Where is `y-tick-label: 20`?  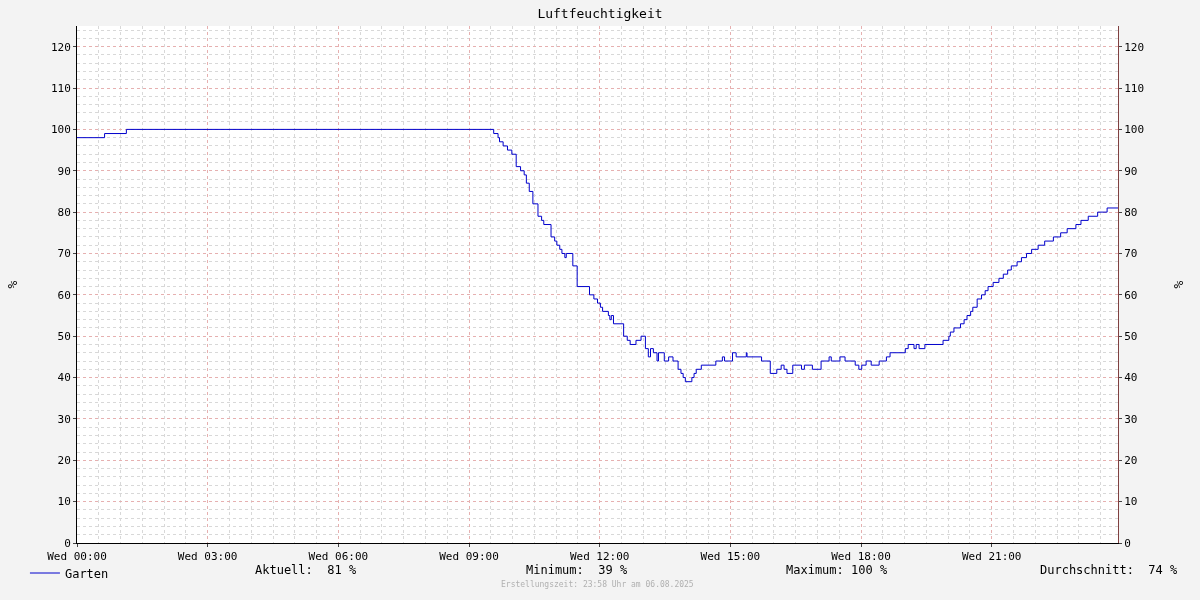
y-tick-label: 20 is located at coordinates (64, 461).